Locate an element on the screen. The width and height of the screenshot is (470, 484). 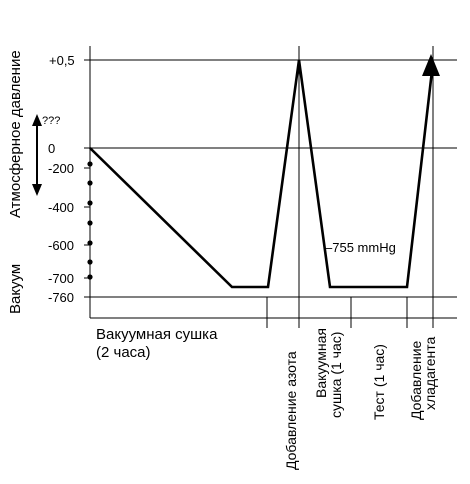
double-arrow-icon is located at coordinates (37, 155).